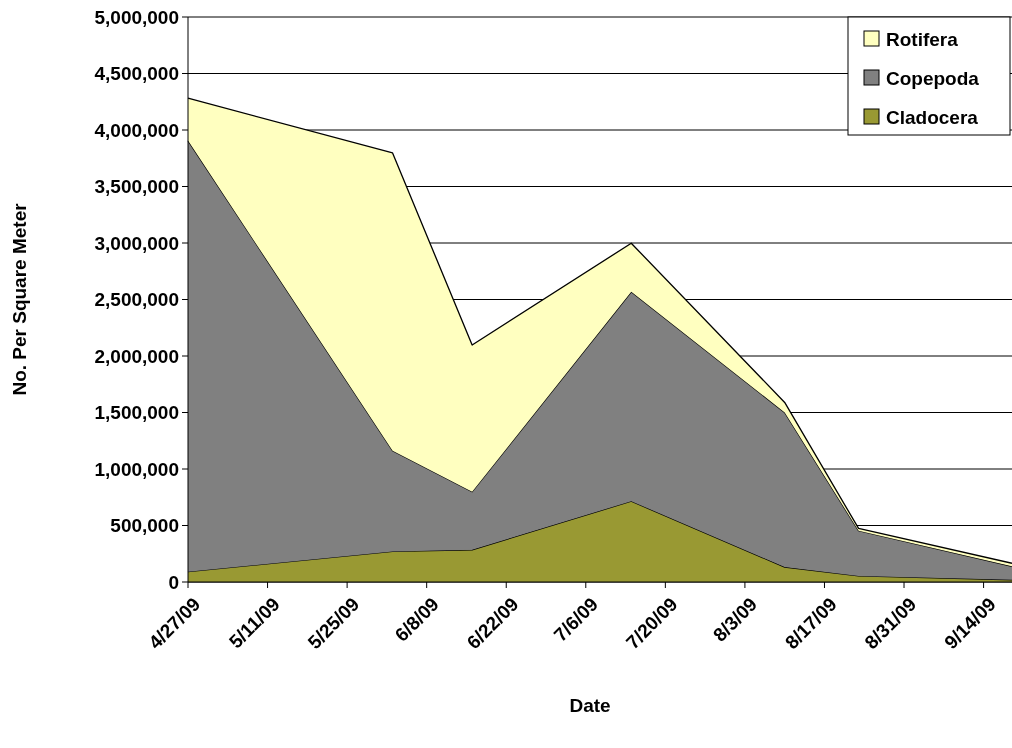 This screenshot has width=1012, height=748. What do you see at coordinates (136, 356) in the screenshot?
I see `y-tick-label: 2,000,000` at bounding box center [136, 356].